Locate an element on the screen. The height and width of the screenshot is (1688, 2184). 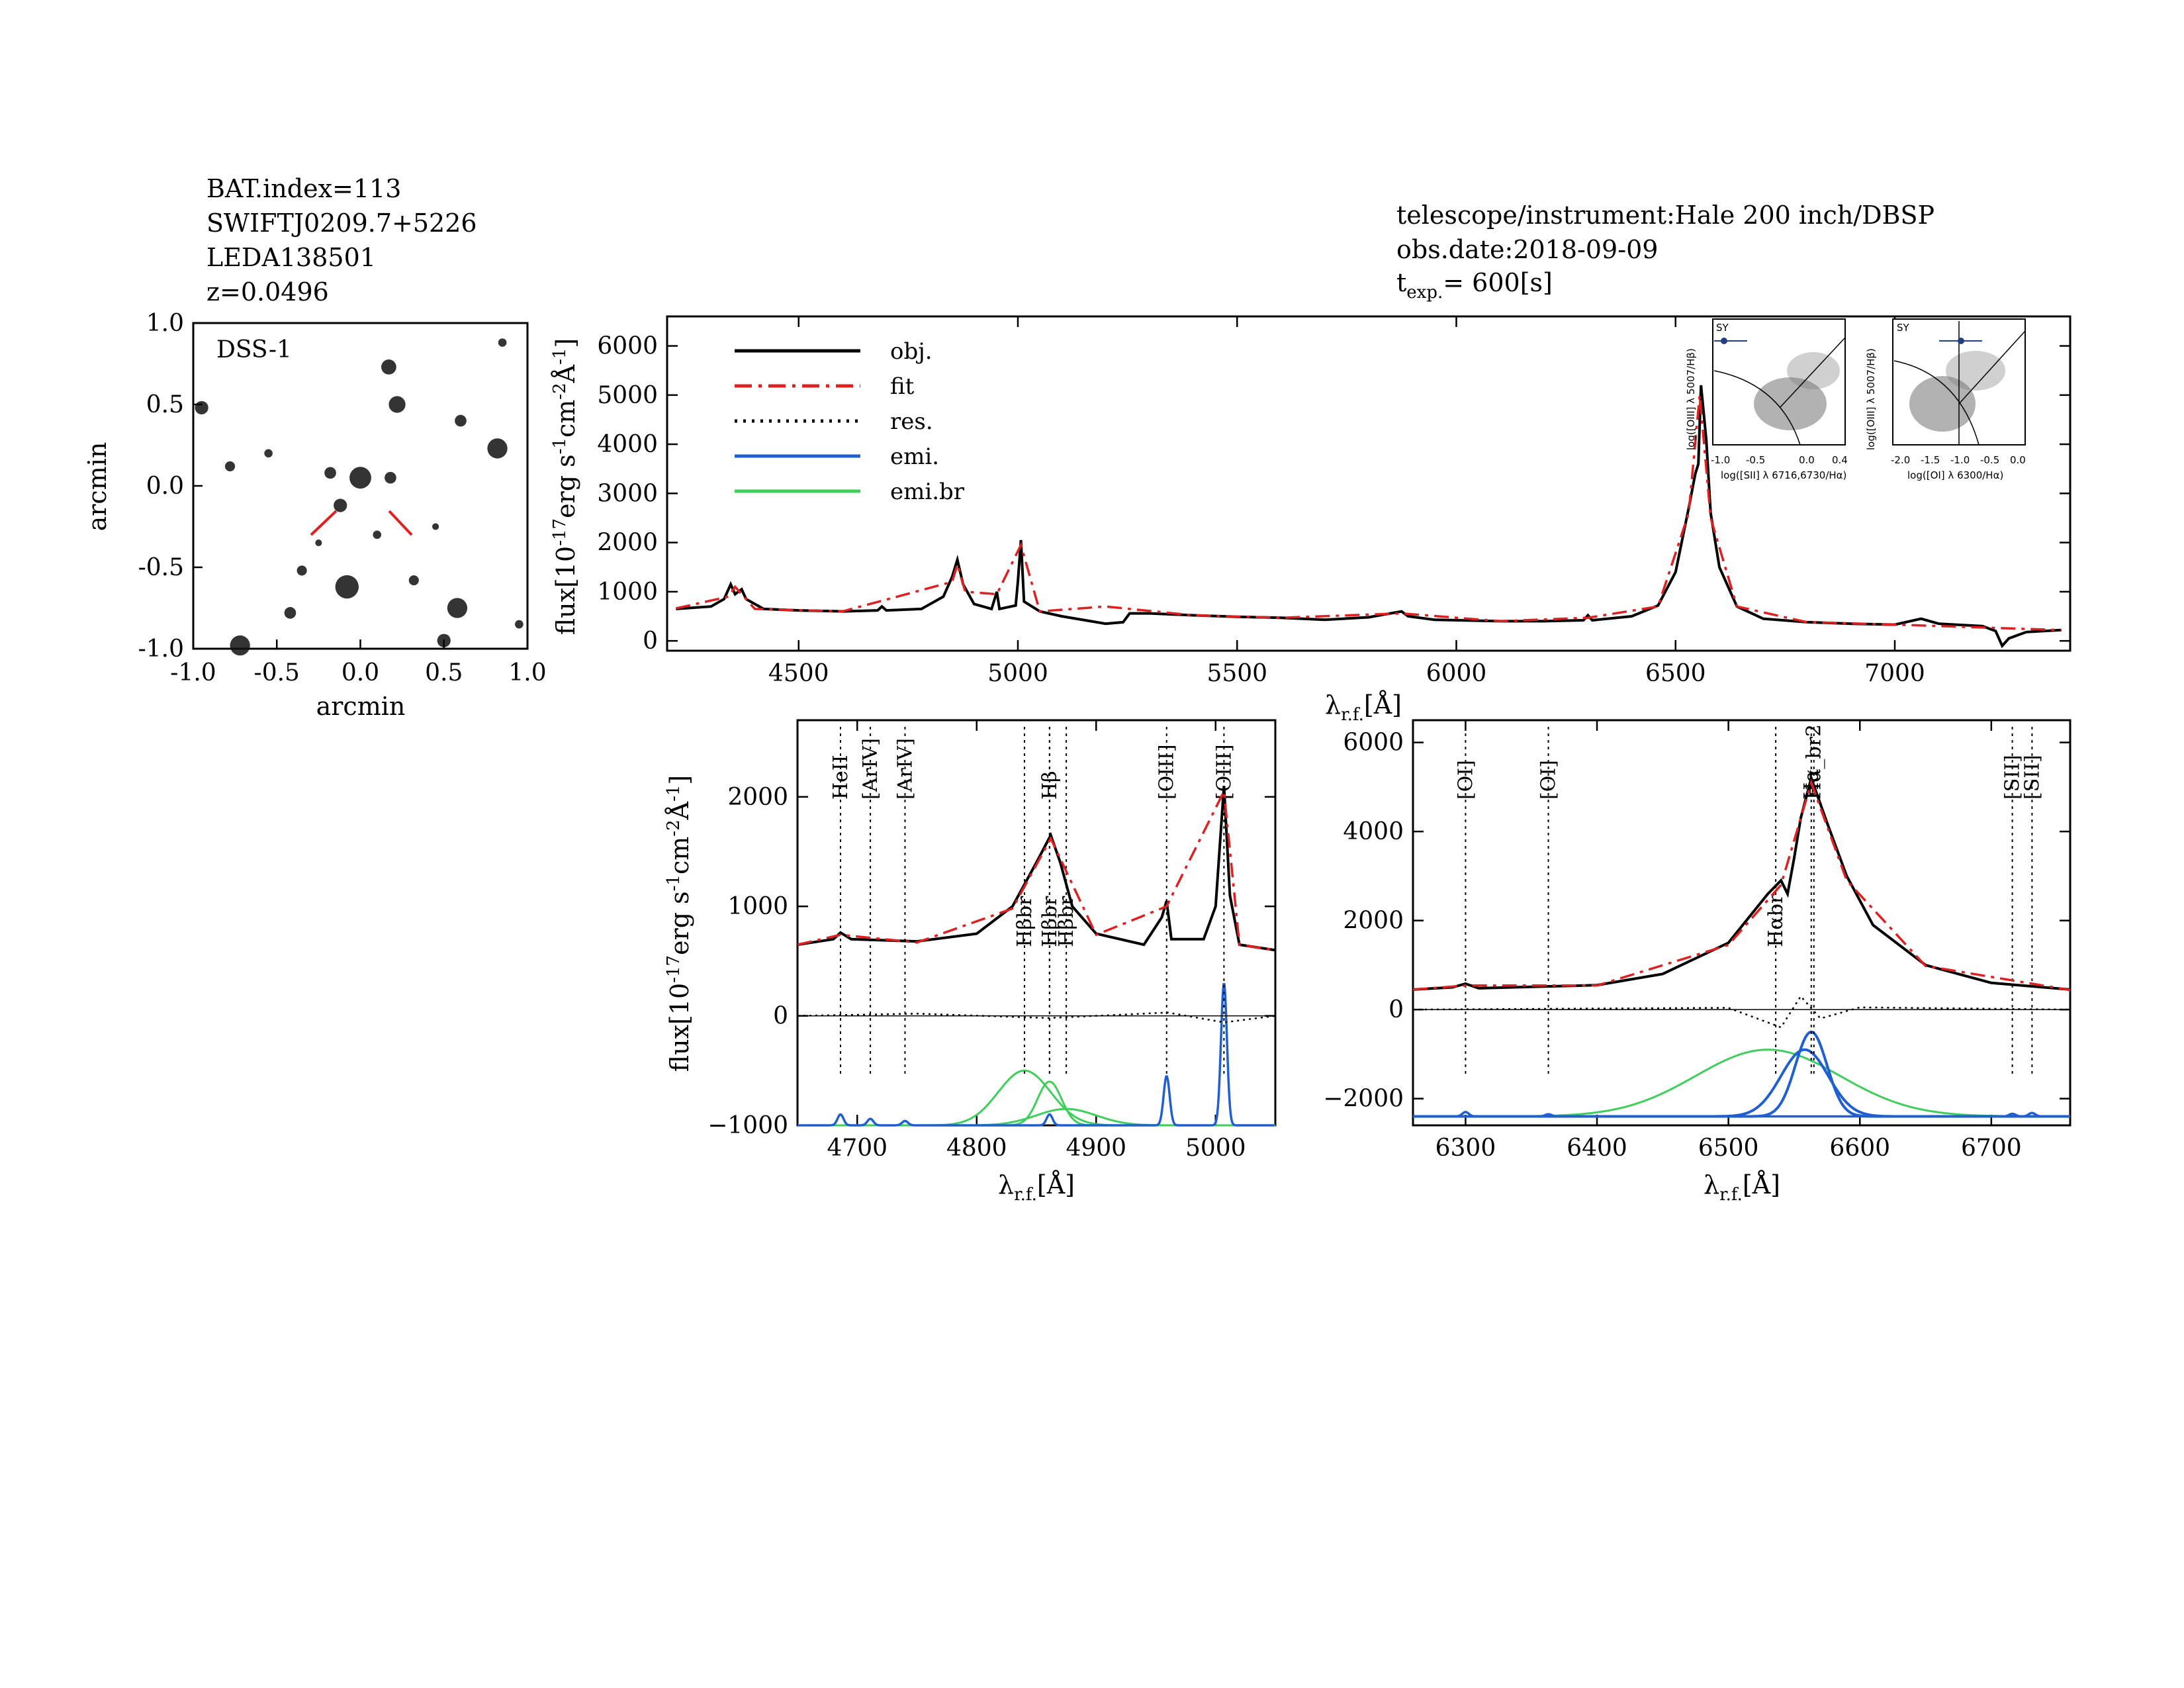
bpt-sii-kewley-curve is located at coordinates (1757, 407).